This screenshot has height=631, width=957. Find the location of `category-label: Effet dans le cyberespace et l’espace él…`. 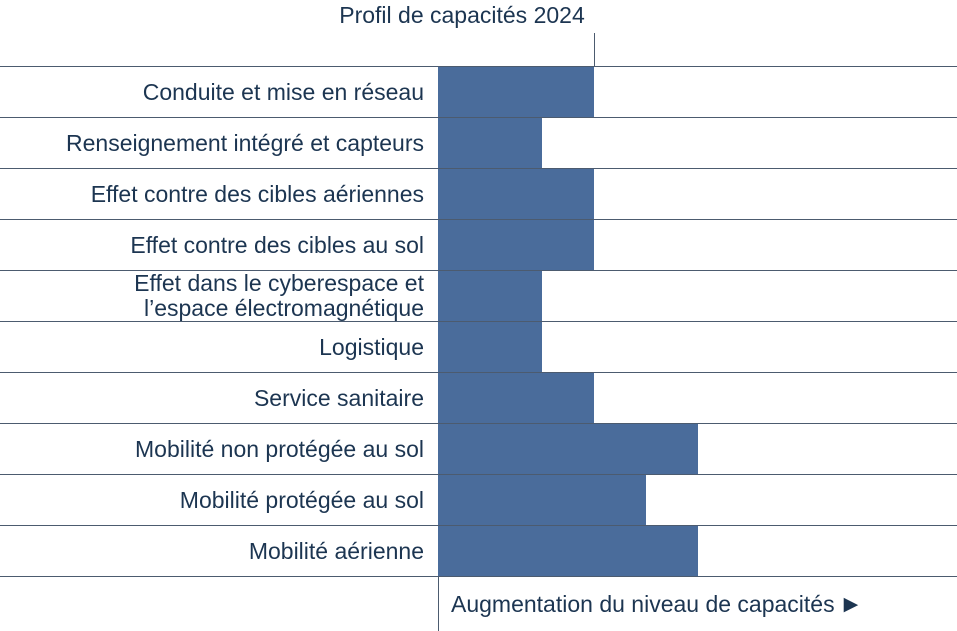

category-label: Effet dans le cyberespace et l’espace él… is located at coordinates (279, 295).